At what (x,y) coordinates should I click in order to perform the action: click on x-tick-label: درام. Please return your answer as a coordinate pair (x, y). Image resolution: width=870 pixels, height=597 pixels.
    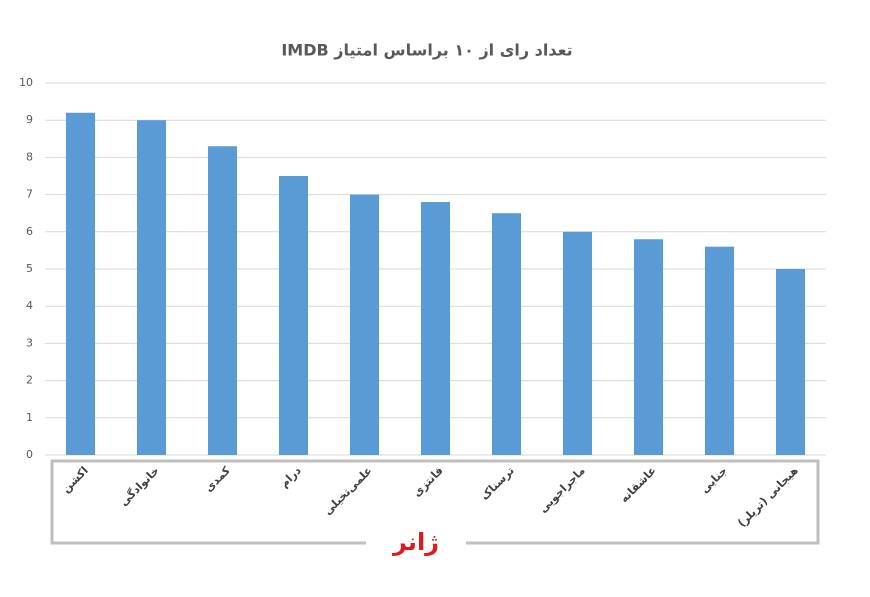
    Looking at the image, I should click on (291, 477).